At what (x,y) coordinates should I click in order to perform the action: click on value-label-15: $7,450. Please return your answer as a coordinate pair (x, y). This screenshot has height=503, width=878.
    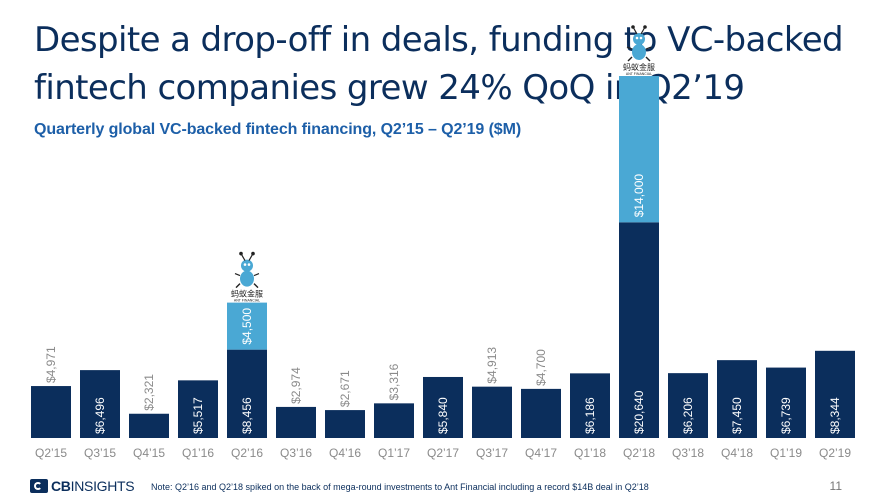
    Looking at the image, I should click on (737, 415).